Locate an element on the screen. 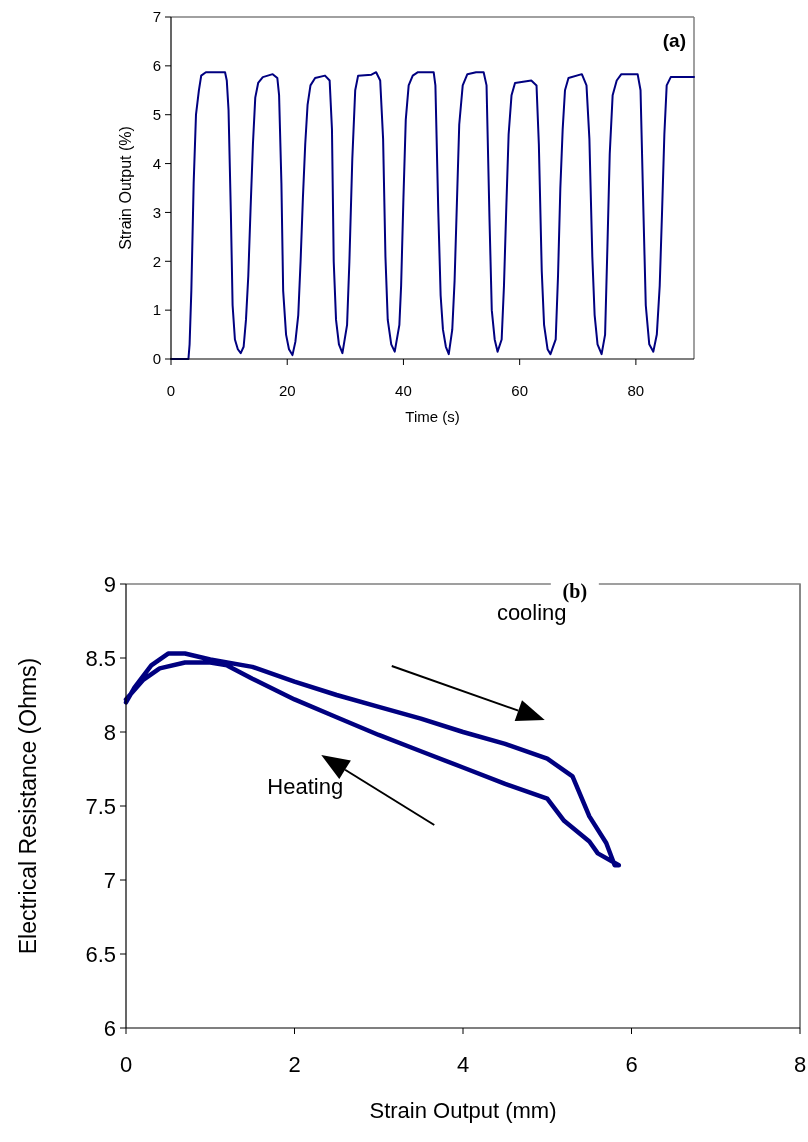  x-axis-title: Strain Output (mm) is located at coordinates (463, 1110).